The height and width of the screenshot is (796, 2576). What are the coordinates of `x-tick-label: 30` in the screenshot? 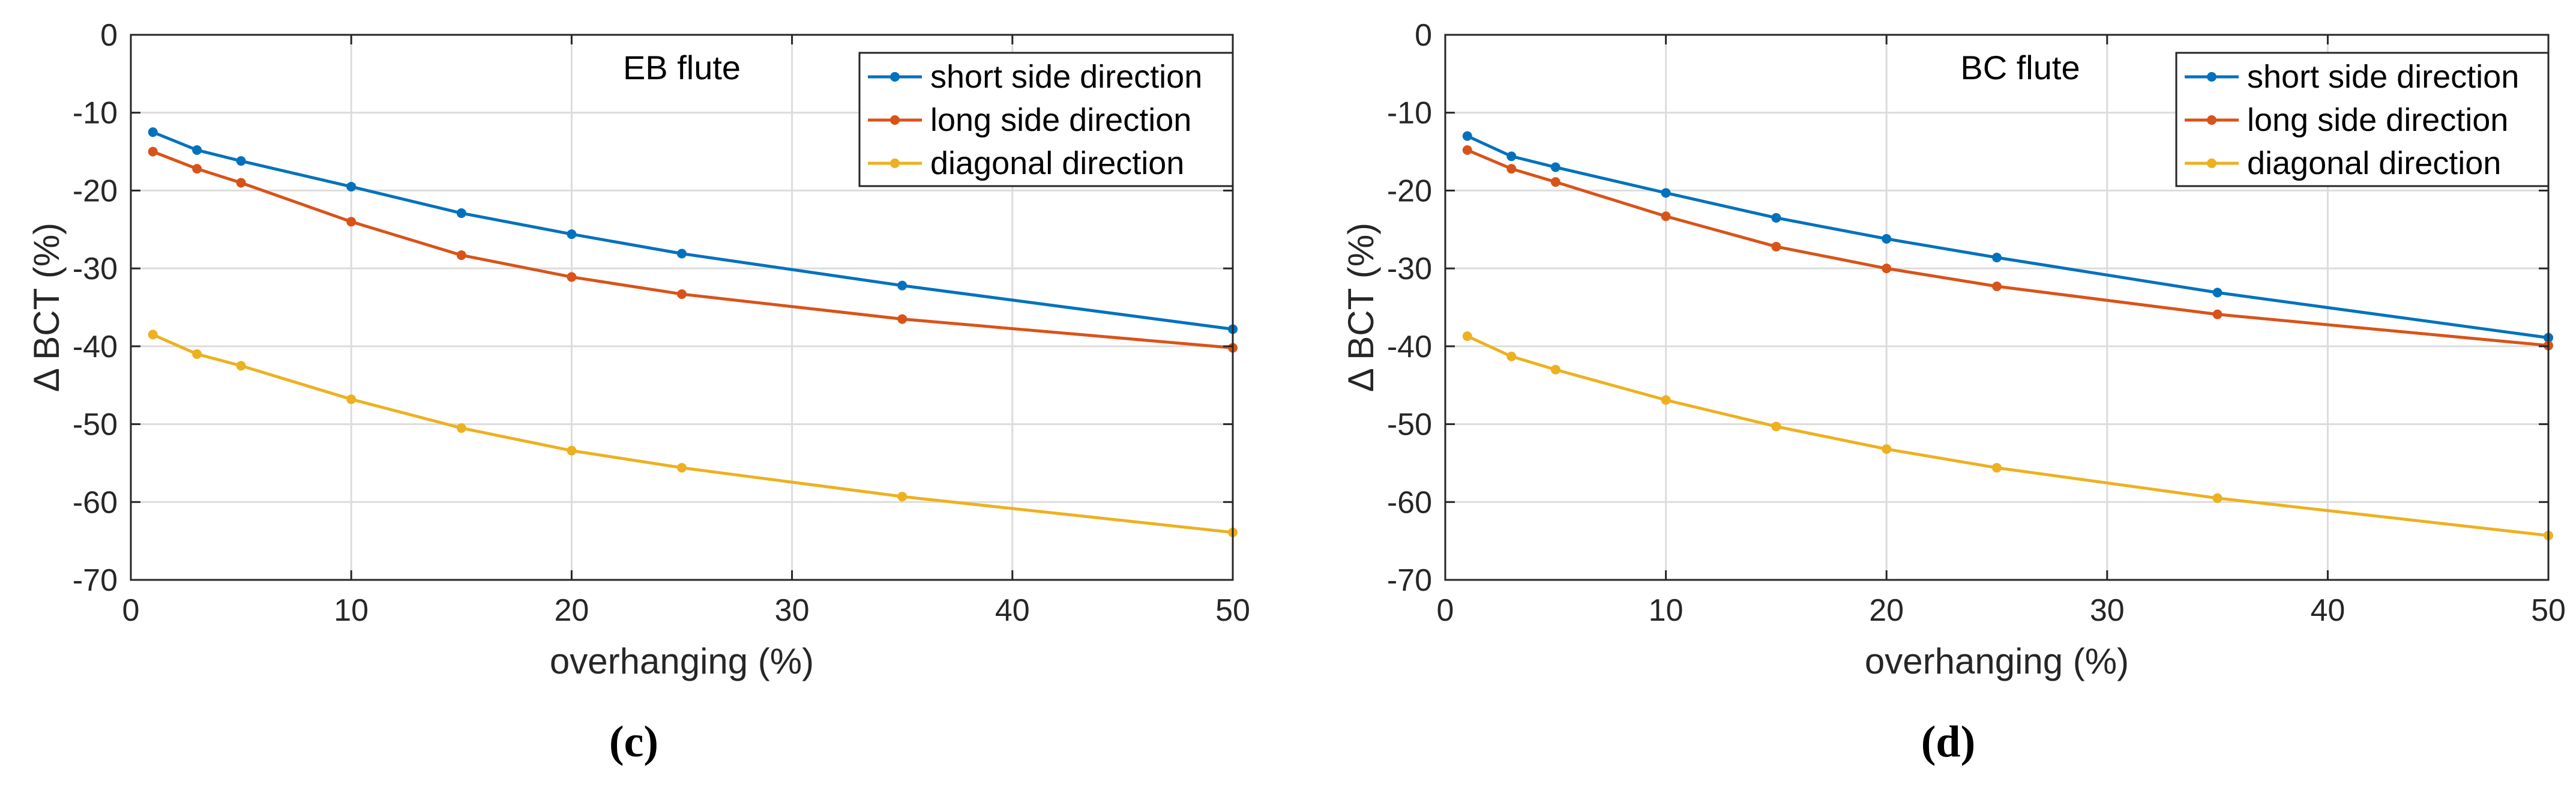 It's located at (2107, 610).